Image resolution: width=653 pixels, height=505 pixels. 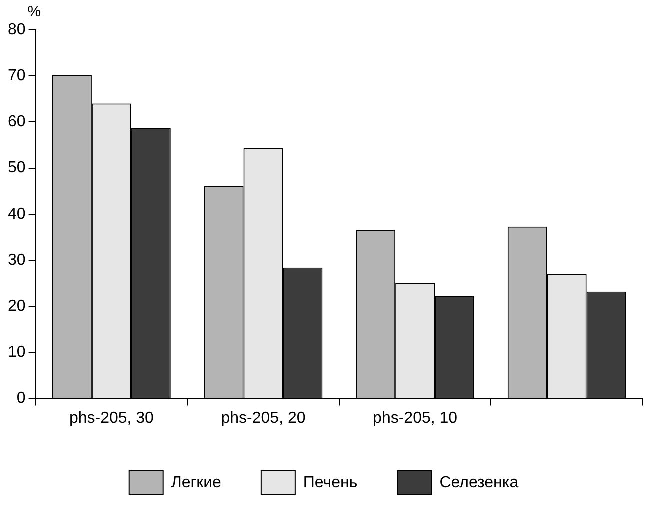 I want to click on legend-label: Легкие, so click(x=196, y=483).